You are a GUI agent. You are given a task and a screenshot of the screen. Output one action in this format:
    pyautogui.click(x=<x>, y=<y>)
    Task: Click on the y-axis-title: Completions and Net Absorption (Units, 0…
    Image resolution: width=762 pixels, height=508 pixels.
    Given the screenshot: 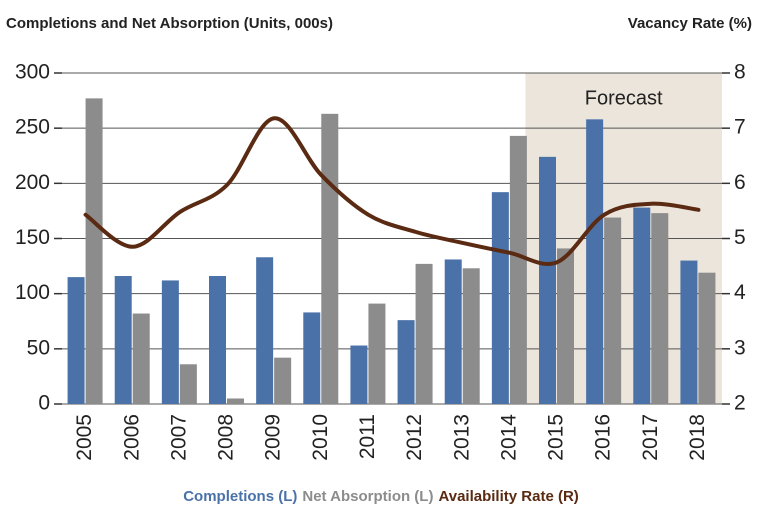 What is the action you would take?
    pyautogui.click(x=169, y=23)
    